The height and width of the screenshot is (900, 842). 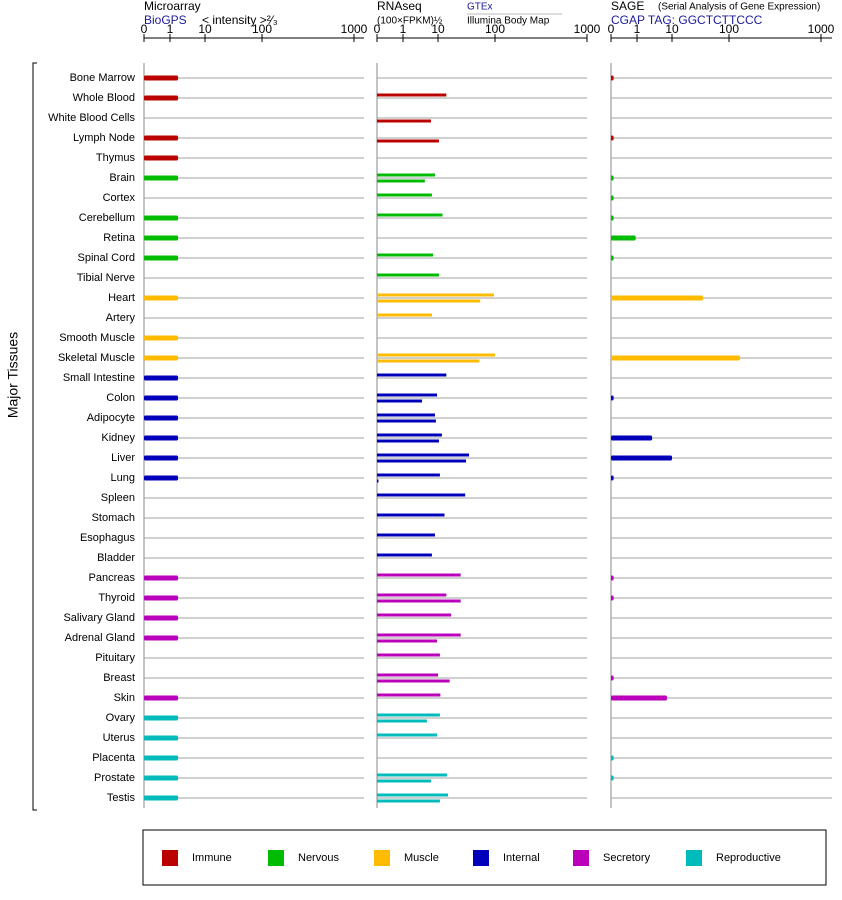 What do you see at coordinates (121, 318) in the screenshot?
I see `tissue-label: Artery` at bounding box center [121, 318].